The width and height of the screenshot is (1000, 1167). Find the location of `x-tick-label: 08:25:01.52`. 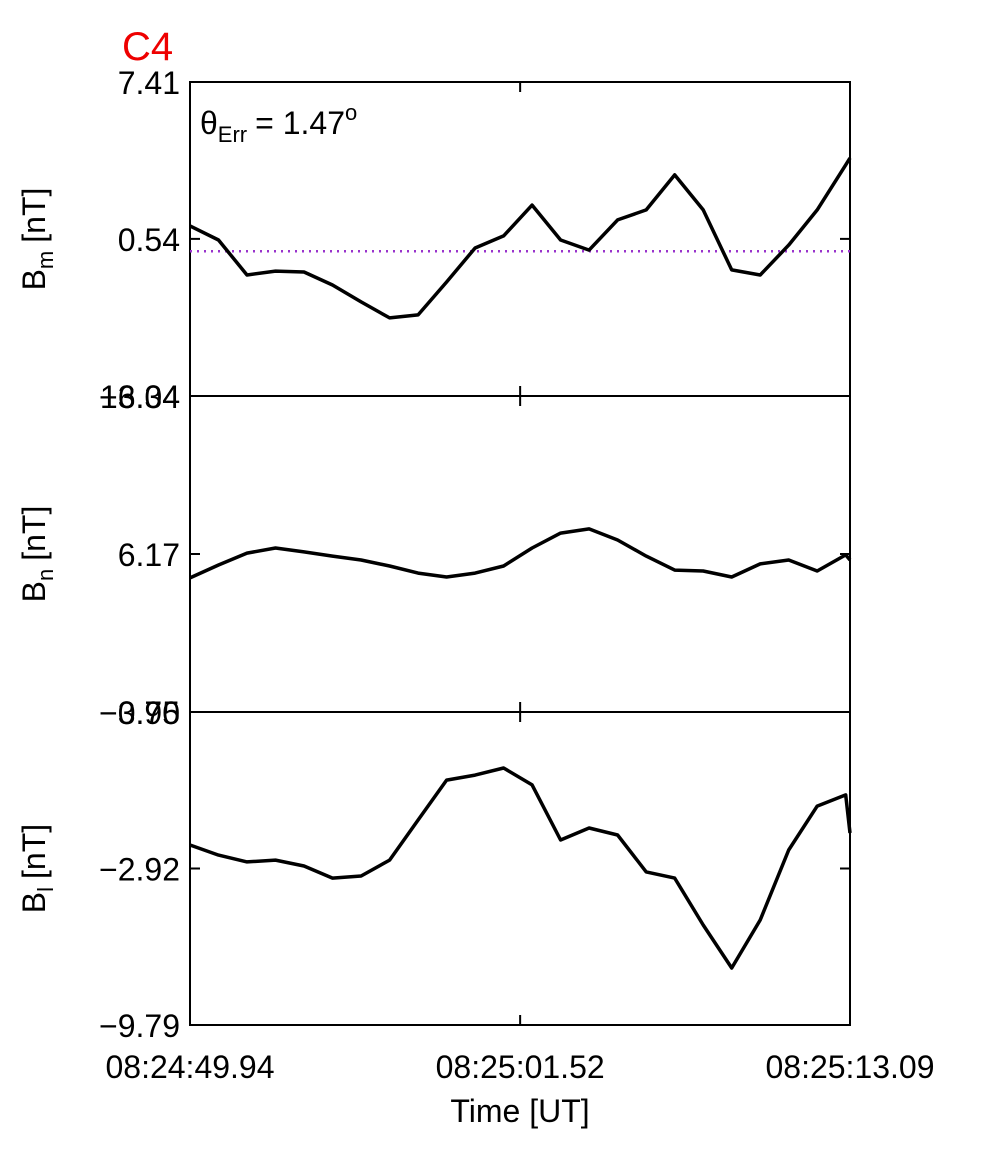

x-tick-label: 08:25:01.52 is located at coordinates (520, 1067).